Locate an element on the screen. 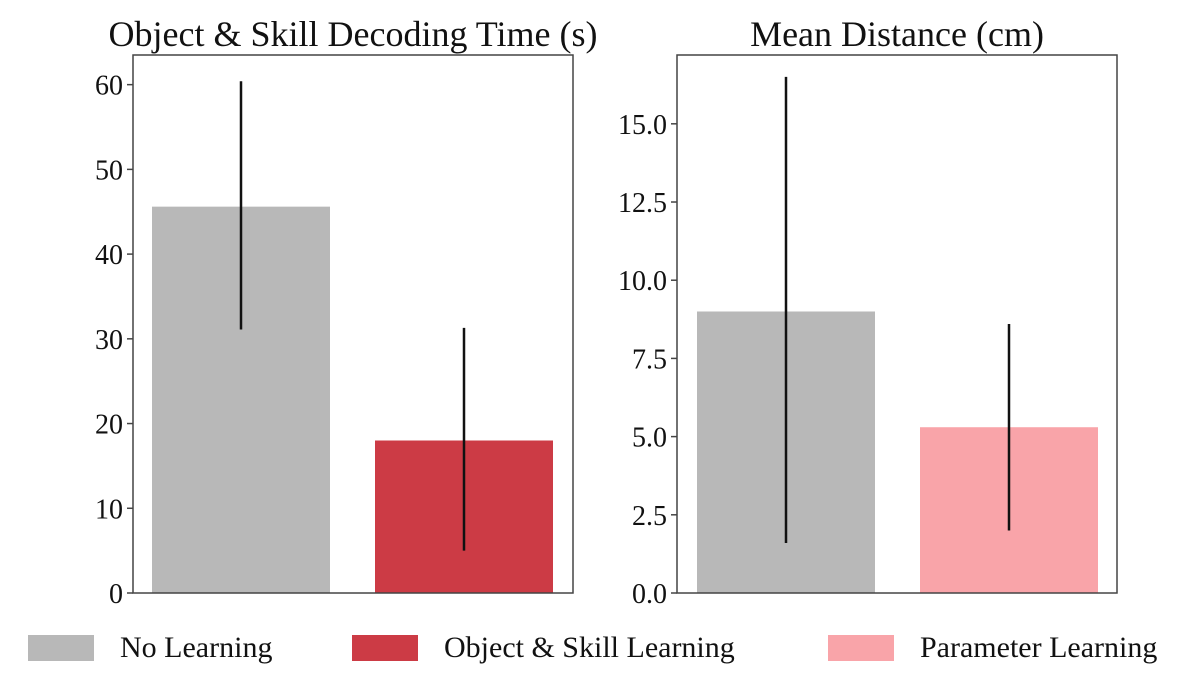  legend-swatch-object-skill-learning is located at coordinates (385, 648).